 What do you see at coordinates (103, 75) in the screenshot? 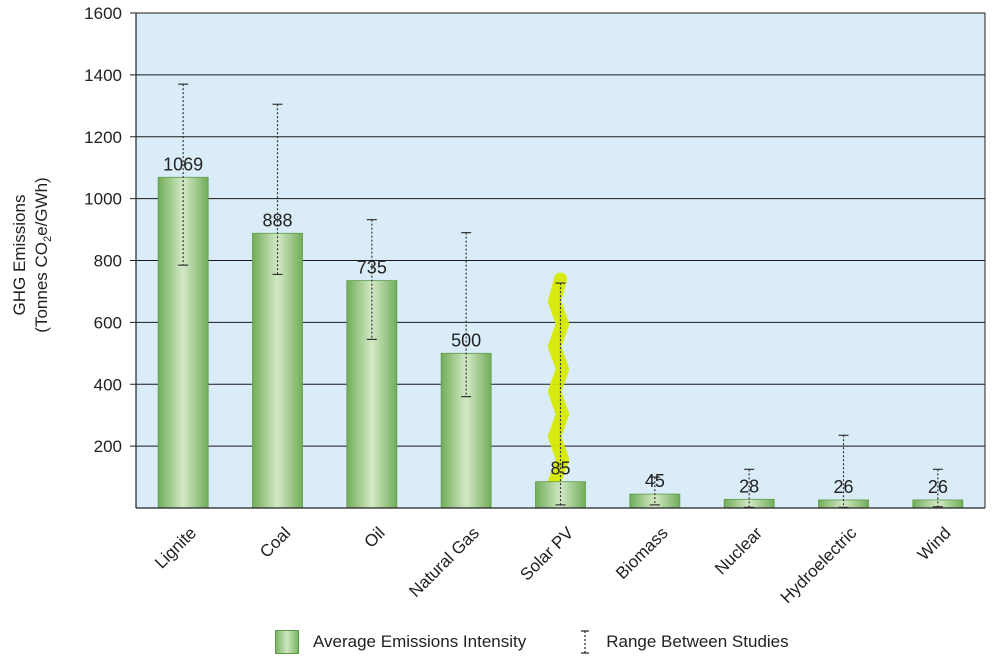
I see `y-tick-label-1400: 1400` at bounding box center [103, 75].